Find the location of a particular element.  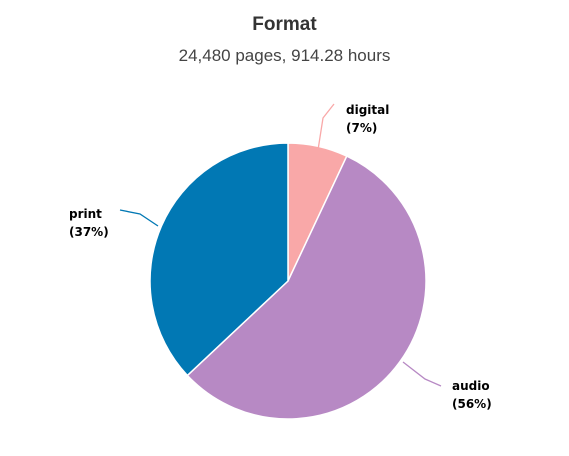

connector-audio is located at coordinates (422, 374).